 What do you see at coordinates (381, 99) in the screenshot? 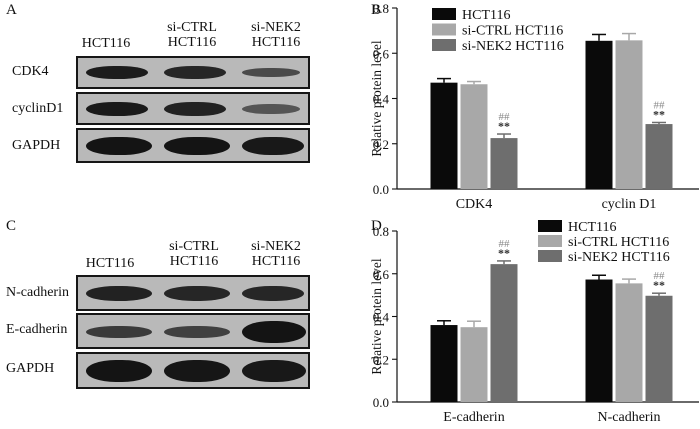
I see `chart-b-y-tick-label: 0.4` at bounding box center [381, 99].